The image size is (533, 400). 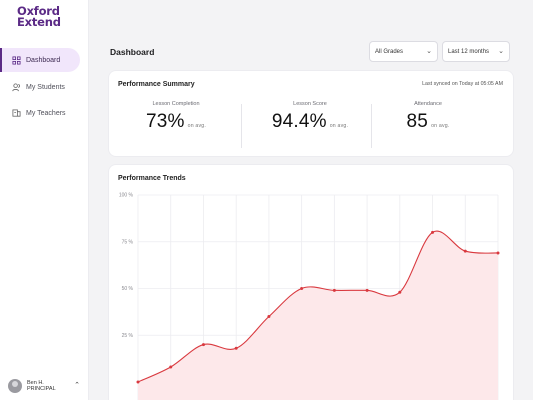 What do you see at coordinates (16, 112) in the screenshot?
I see `teacher-icon` at bounding box center [16, 112].